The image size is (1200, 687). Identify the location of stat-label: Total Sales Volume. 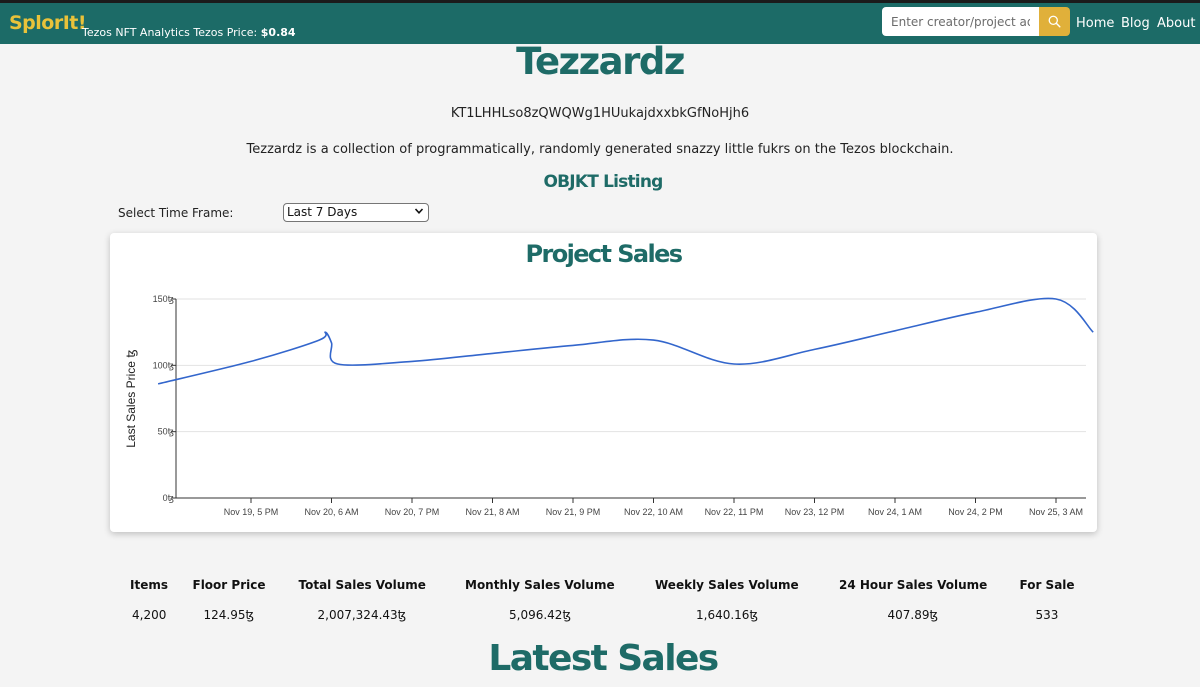
(362, 585).